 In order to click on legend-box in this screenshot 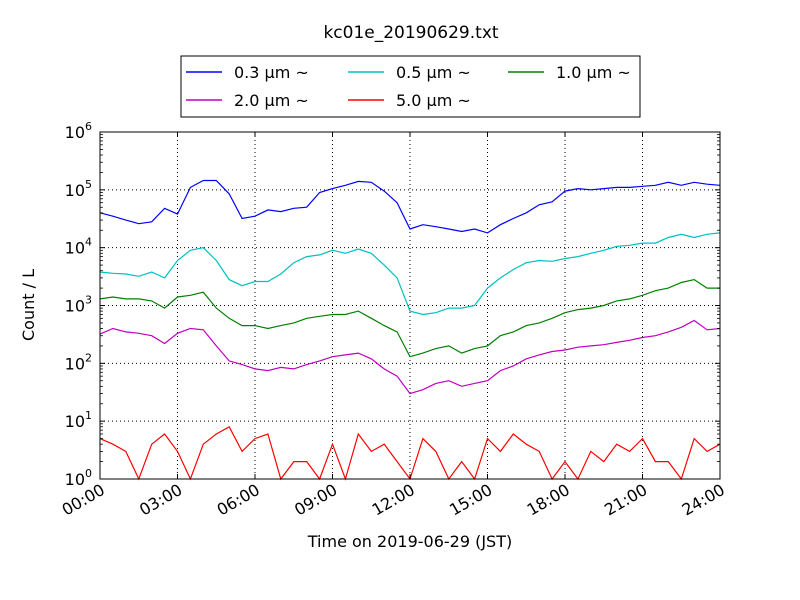, I will do `click(410, 86)`.